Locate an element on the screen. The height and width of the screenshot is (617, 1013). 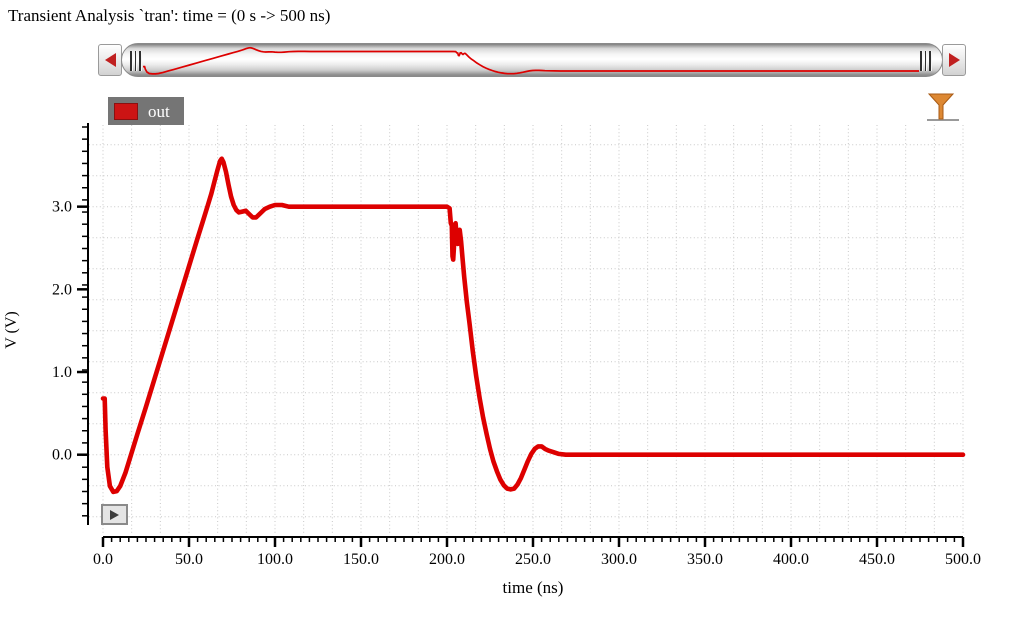
range-left-grip-icon is located at coordinates (136, 61).